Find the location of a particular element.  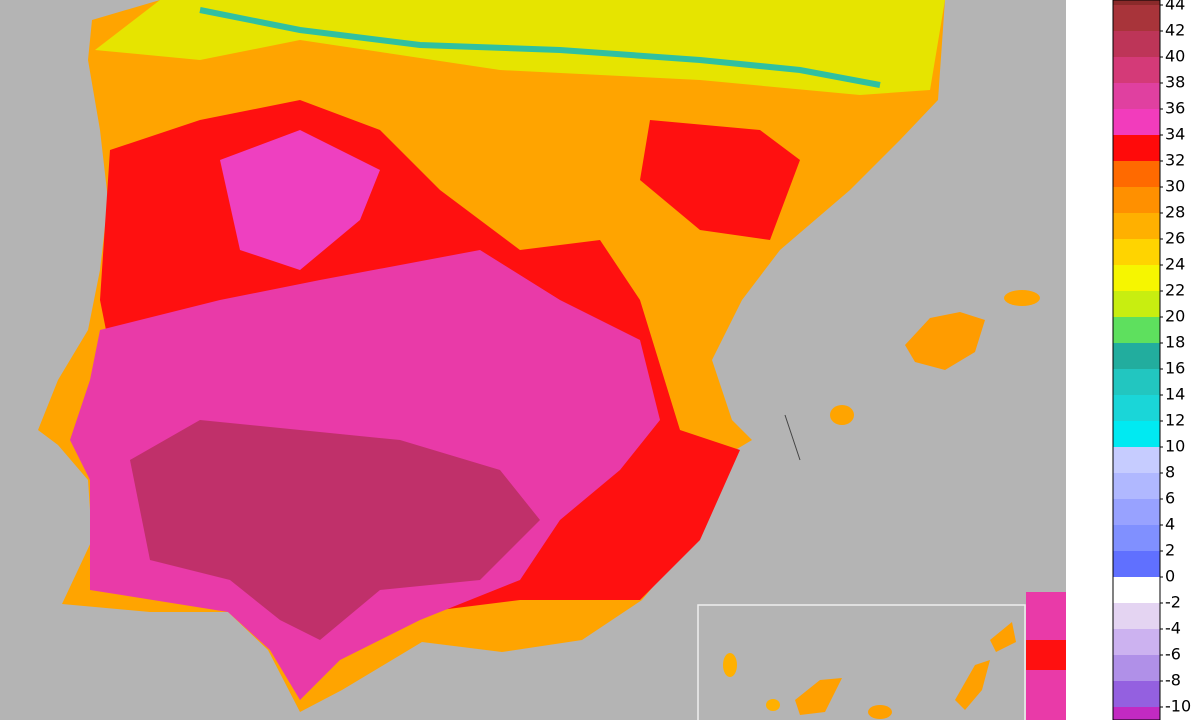

section-line is located at coordinates (792, 437).